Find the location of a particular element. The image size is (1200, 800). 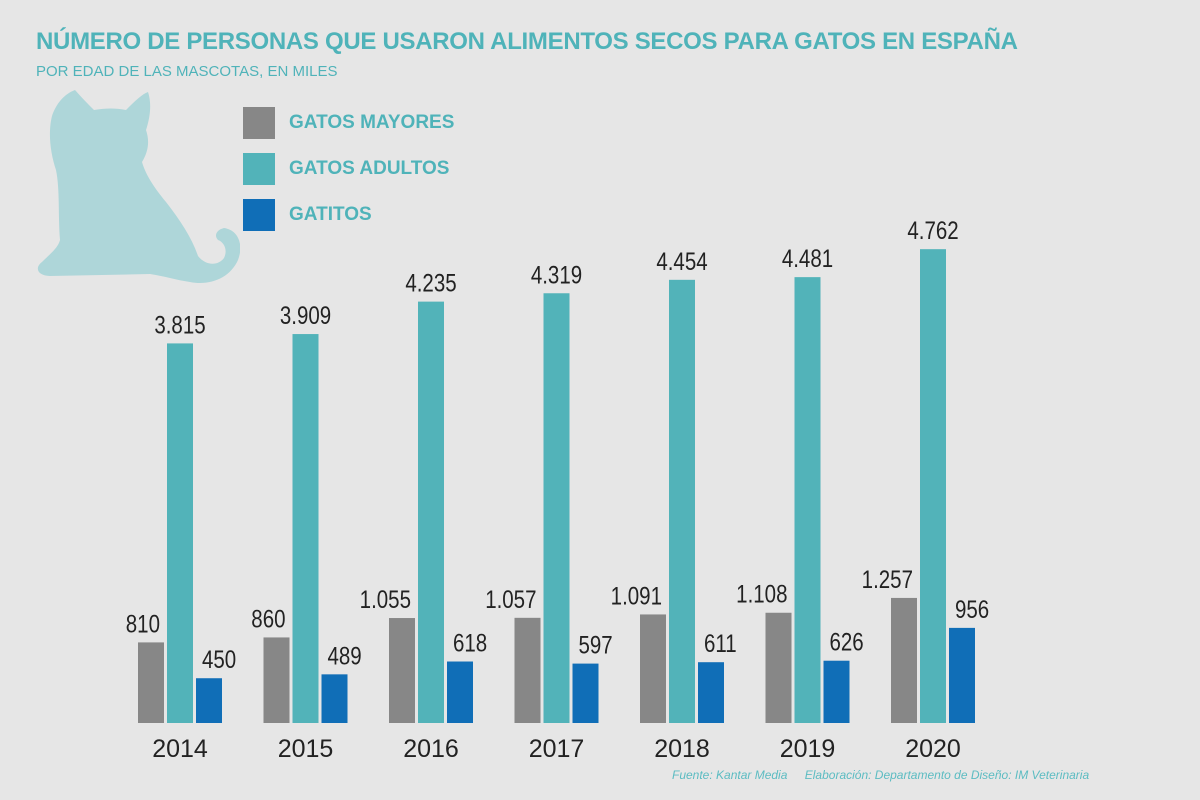

bar-gatos-adultos-2018 is located at coordinates (682, 501).